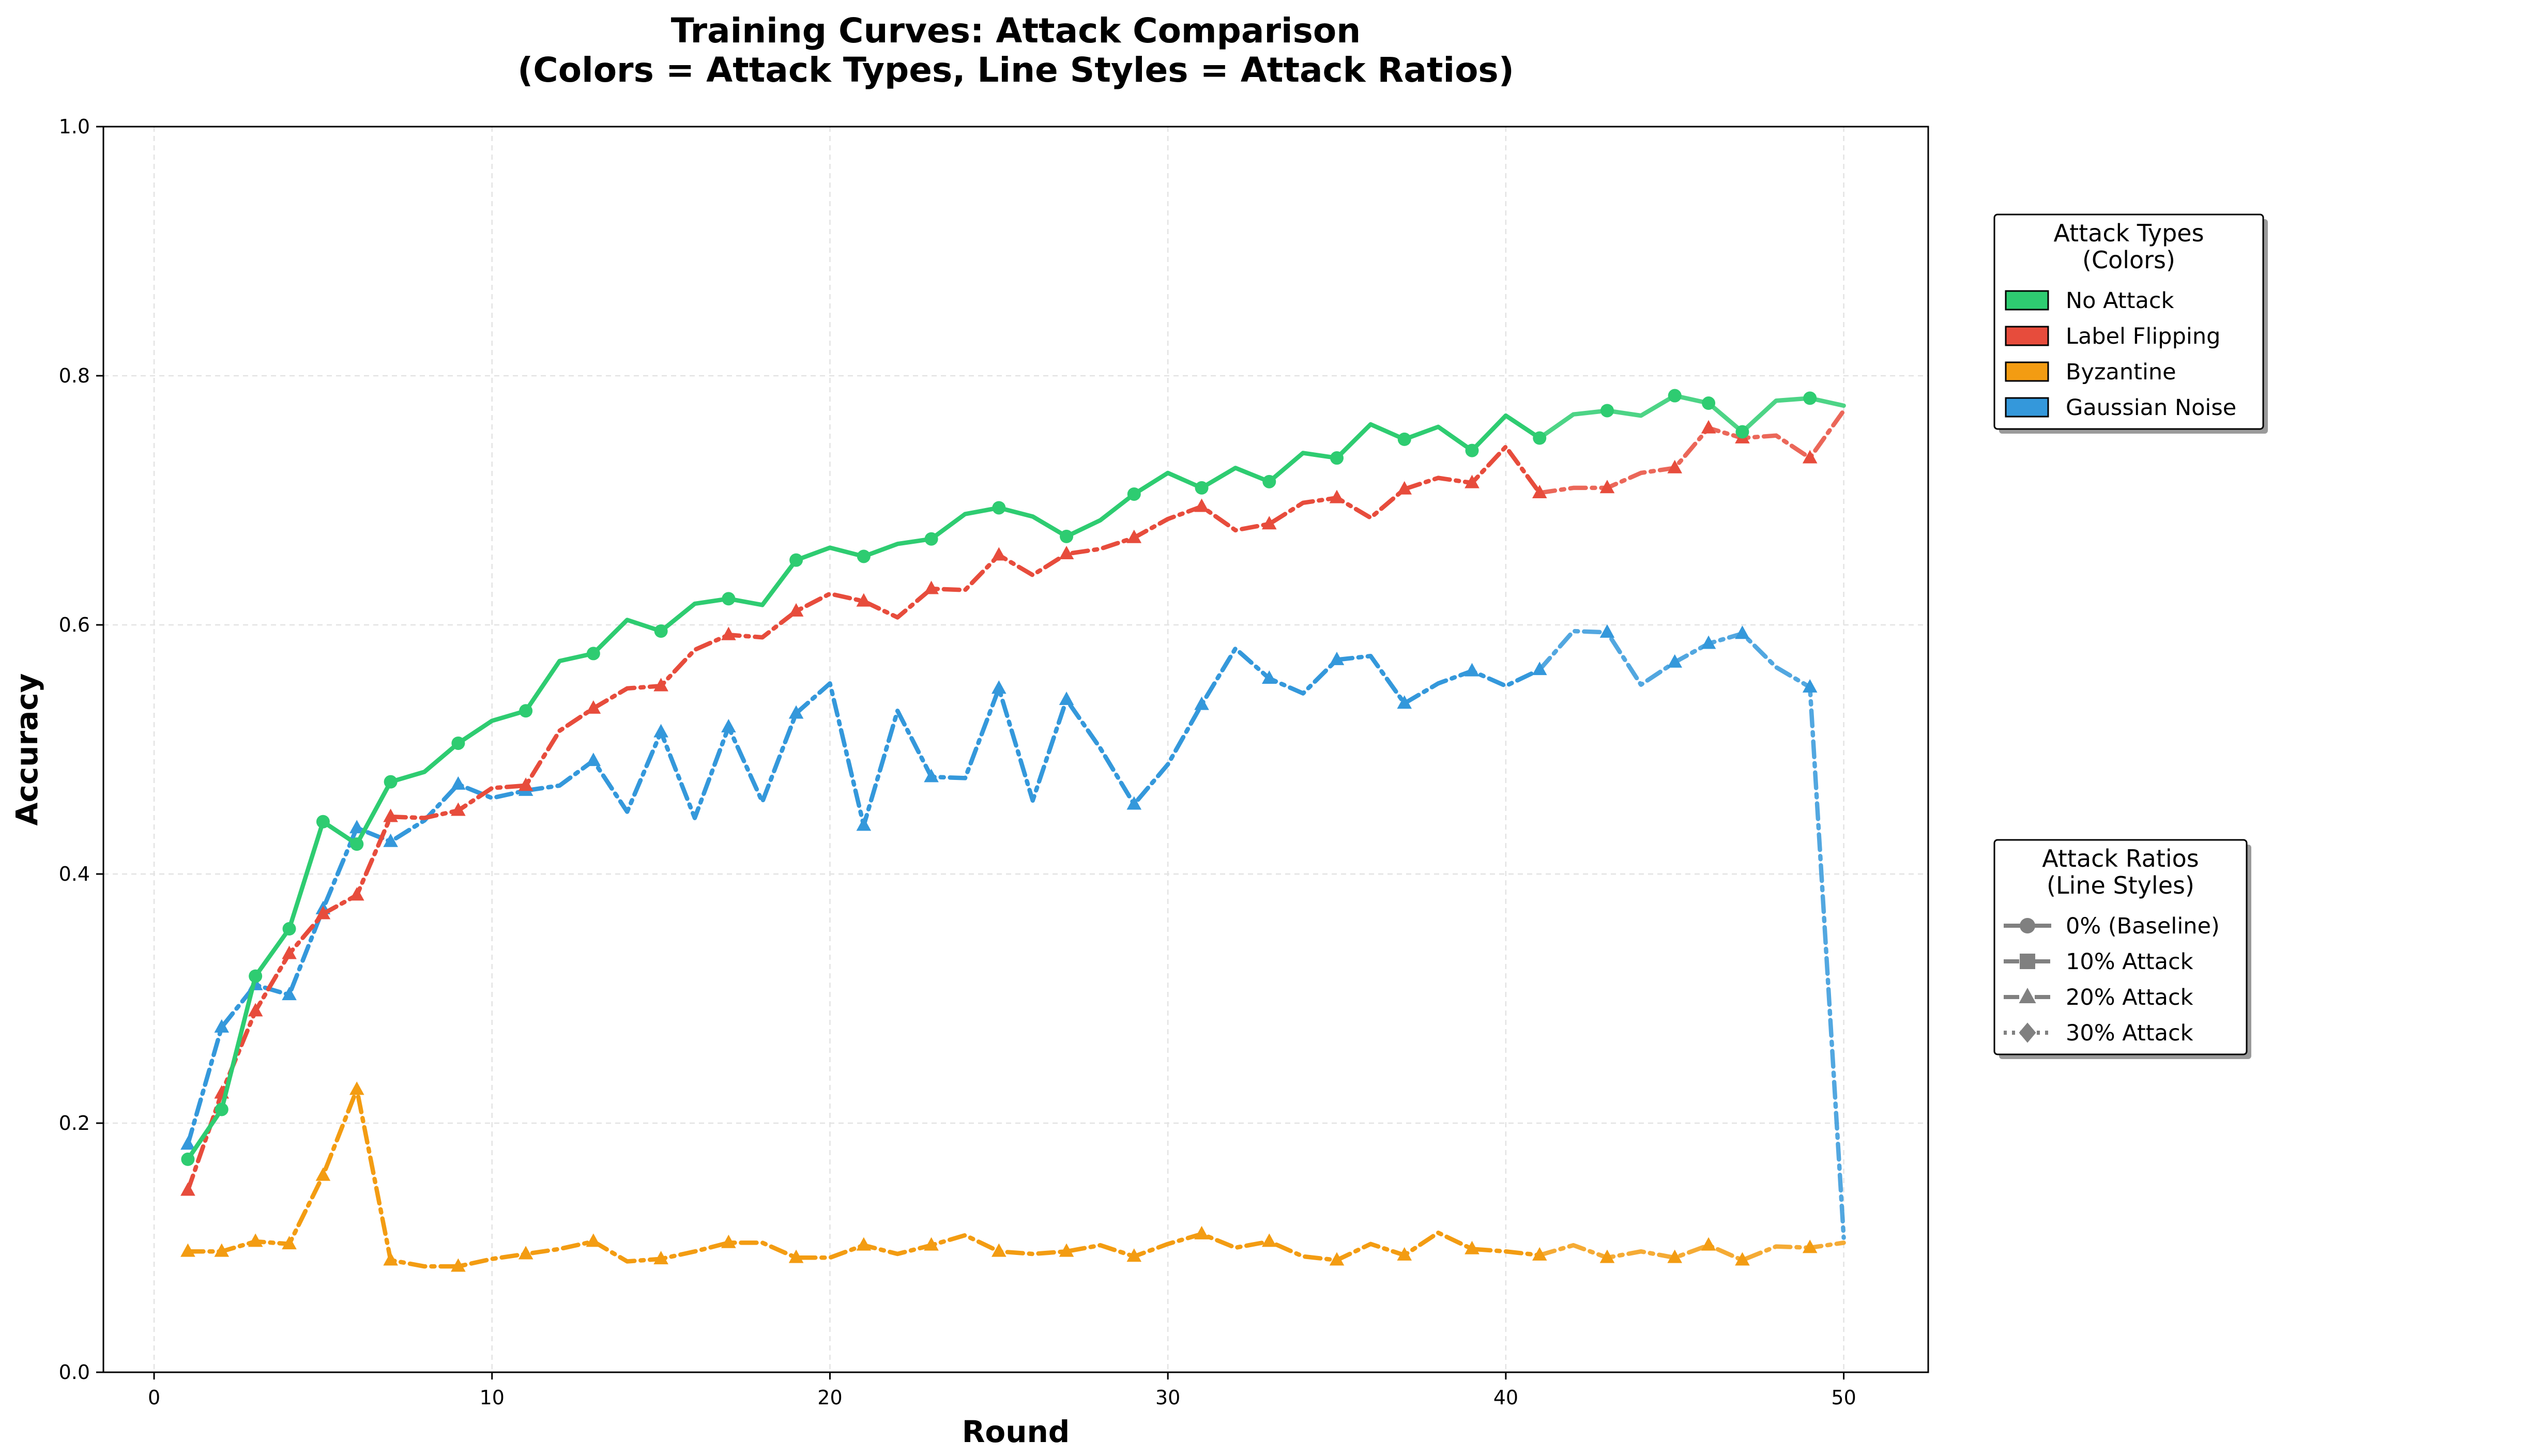 This screenshot has height=1456, width=2547. What do you see at coordinates (2129, 1033) in the screenshot?
I see `legend-label: 30% Attack` at bounding box center [2129, 1033].